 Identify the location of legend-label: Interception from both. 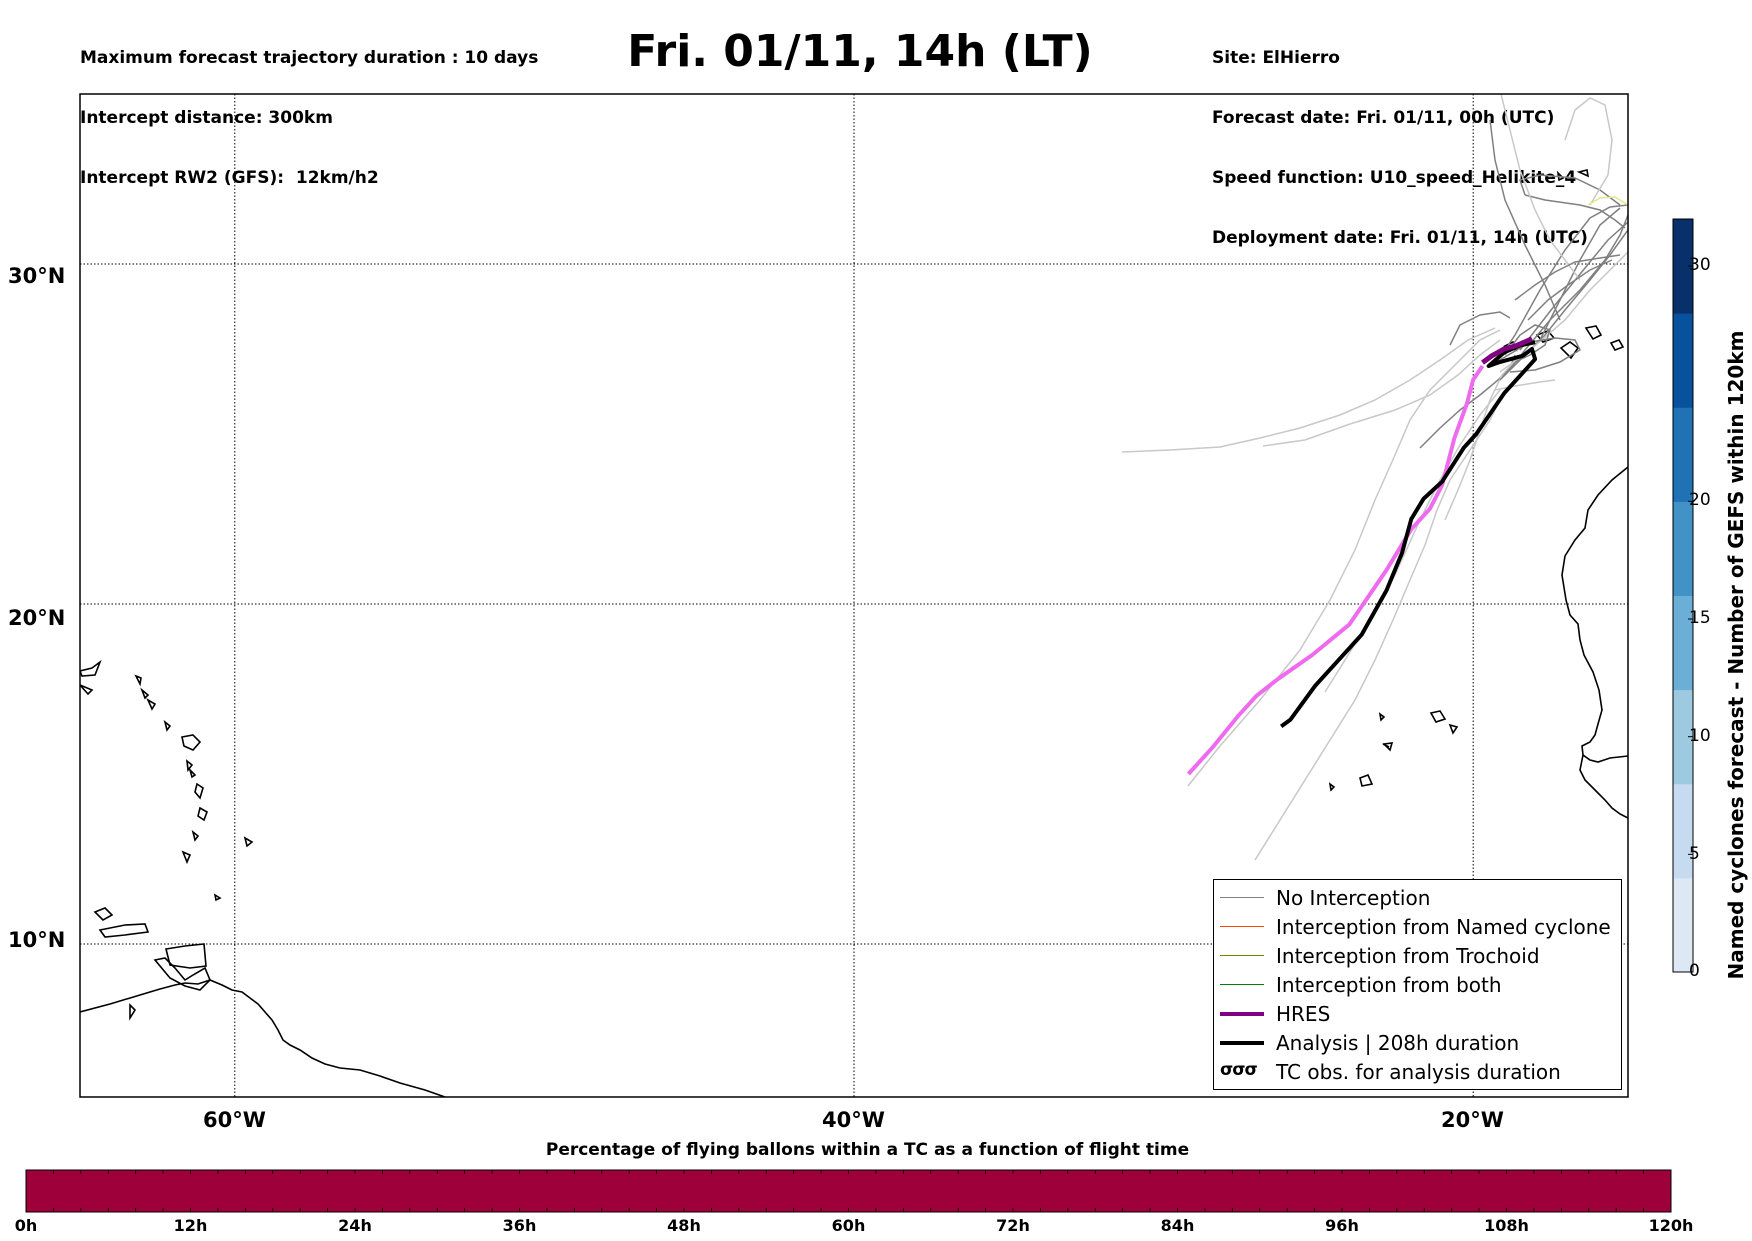
(1389, 985).